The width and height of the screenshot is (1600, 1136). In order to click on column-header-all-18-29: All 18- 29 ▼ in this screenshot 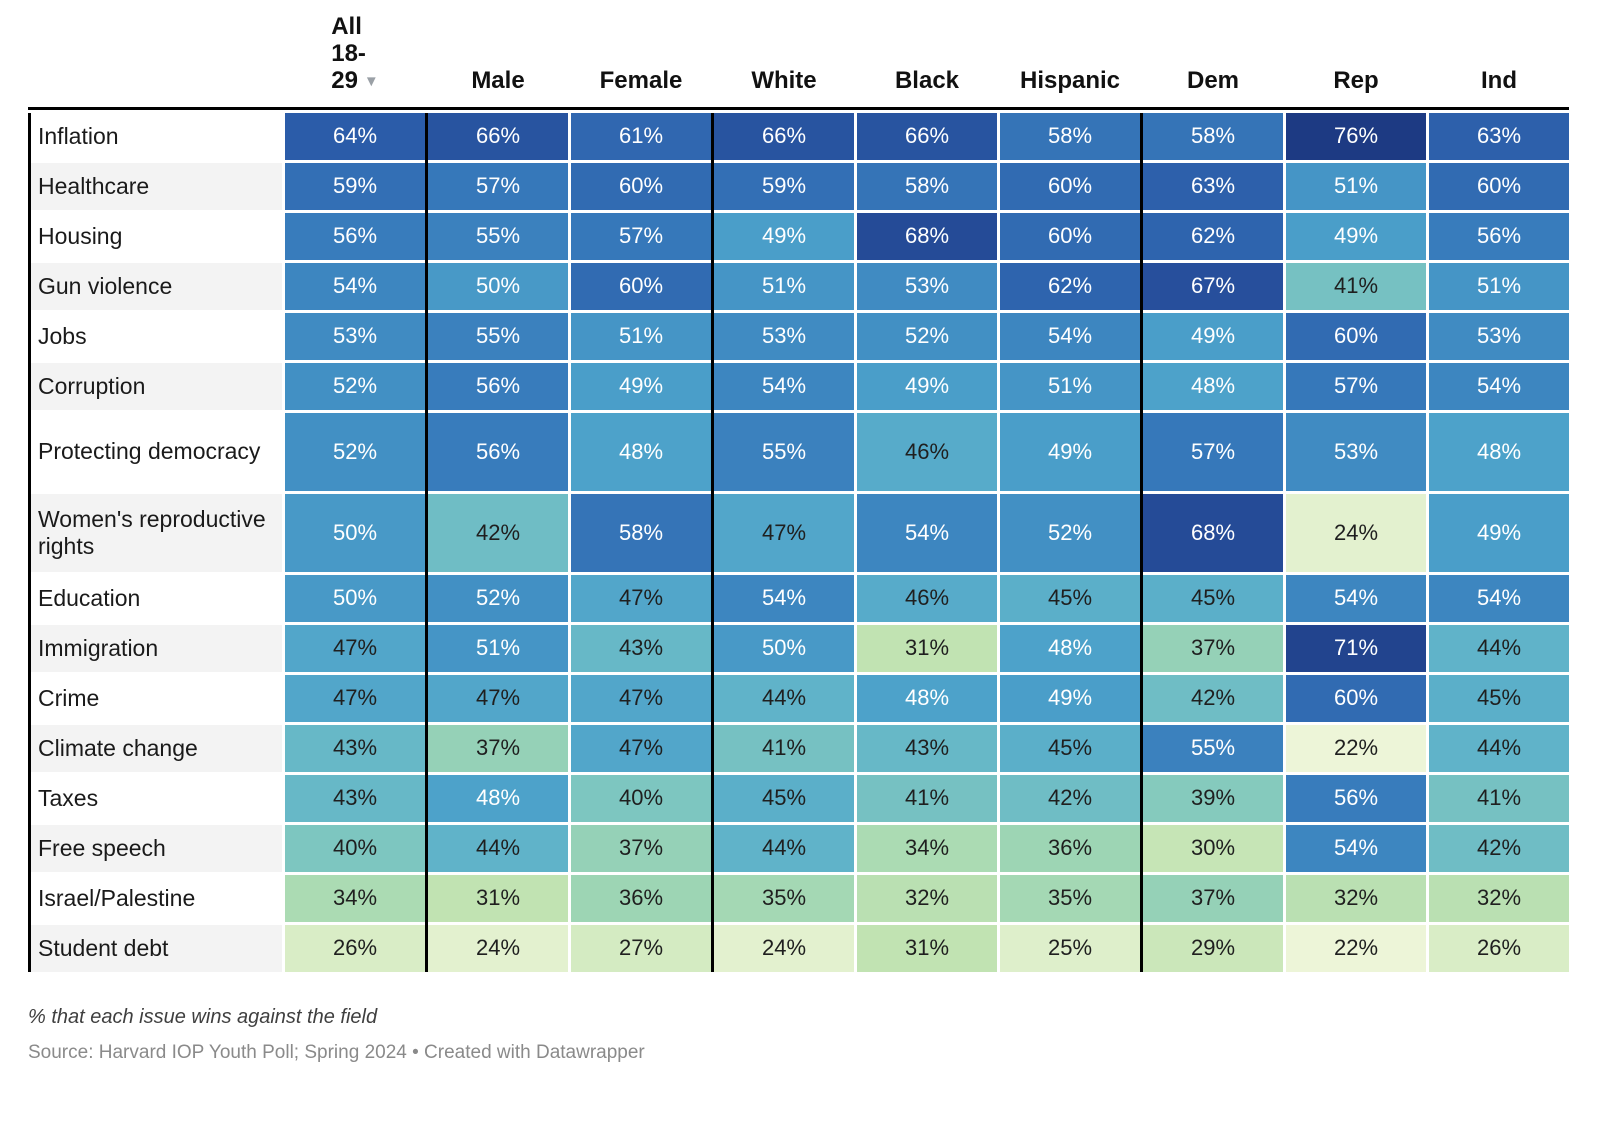, I will do `click(355, 54)`.